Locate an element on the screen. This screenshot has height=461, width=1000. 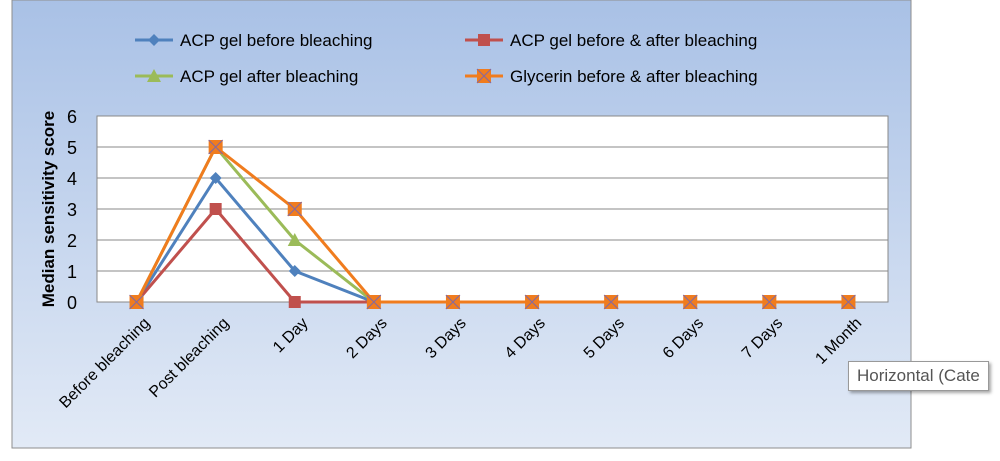
legend-item: Glycerin before & after bleaching is located at coordinates (611, 76).